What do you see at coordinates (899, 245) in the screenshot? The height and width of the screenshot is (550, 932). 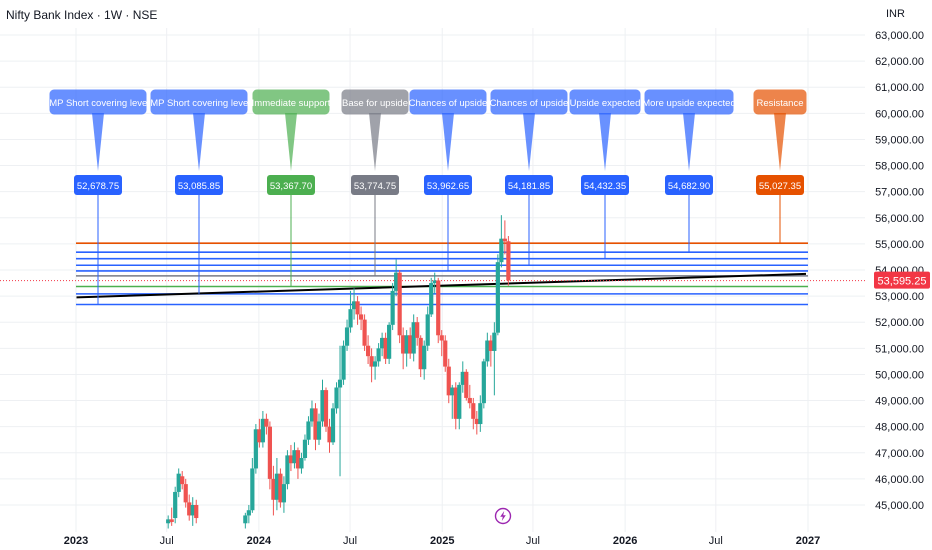 I see `price-tick-label: 55,000.00` at bounding box center [899, 245].